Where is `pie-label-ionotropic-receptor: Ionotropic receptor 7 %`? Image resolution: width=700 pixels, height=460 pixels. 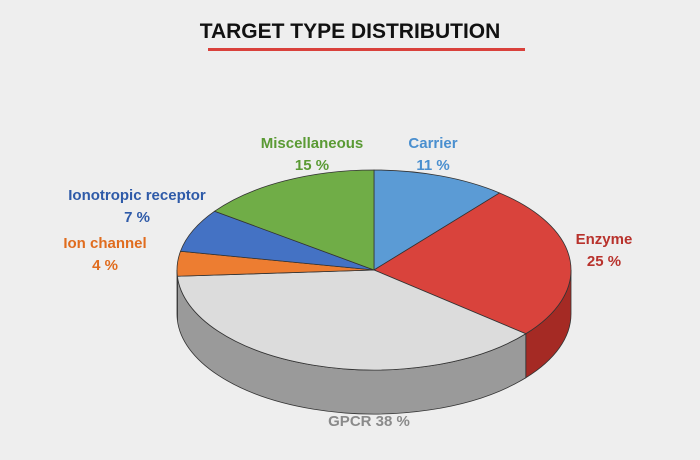 pie-label-ionotropic-receptor: Ionotropic receptor 7 % is located at coordinates (137, 206).